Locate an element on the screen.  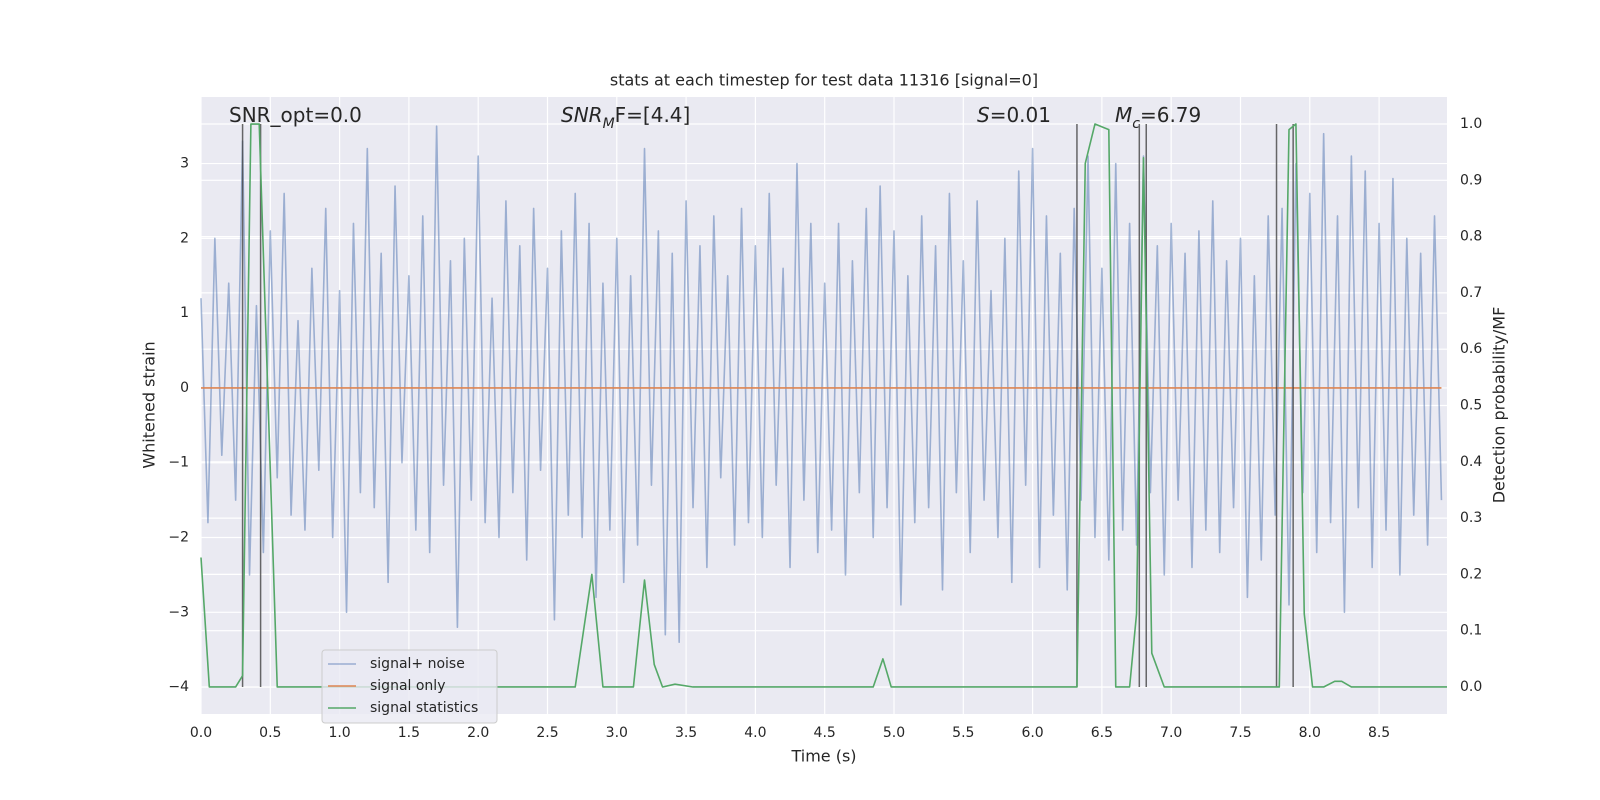
y-axis-label: Whitened strain is located at coordinates (149, 404).